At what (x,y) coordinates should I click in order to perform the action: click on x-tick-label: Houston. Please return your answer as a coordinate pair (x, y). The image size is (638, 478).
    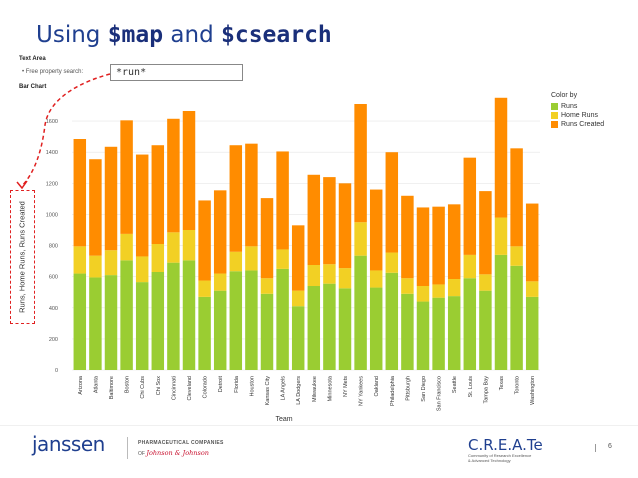
    Looking at the image, I should click on (252, 386).